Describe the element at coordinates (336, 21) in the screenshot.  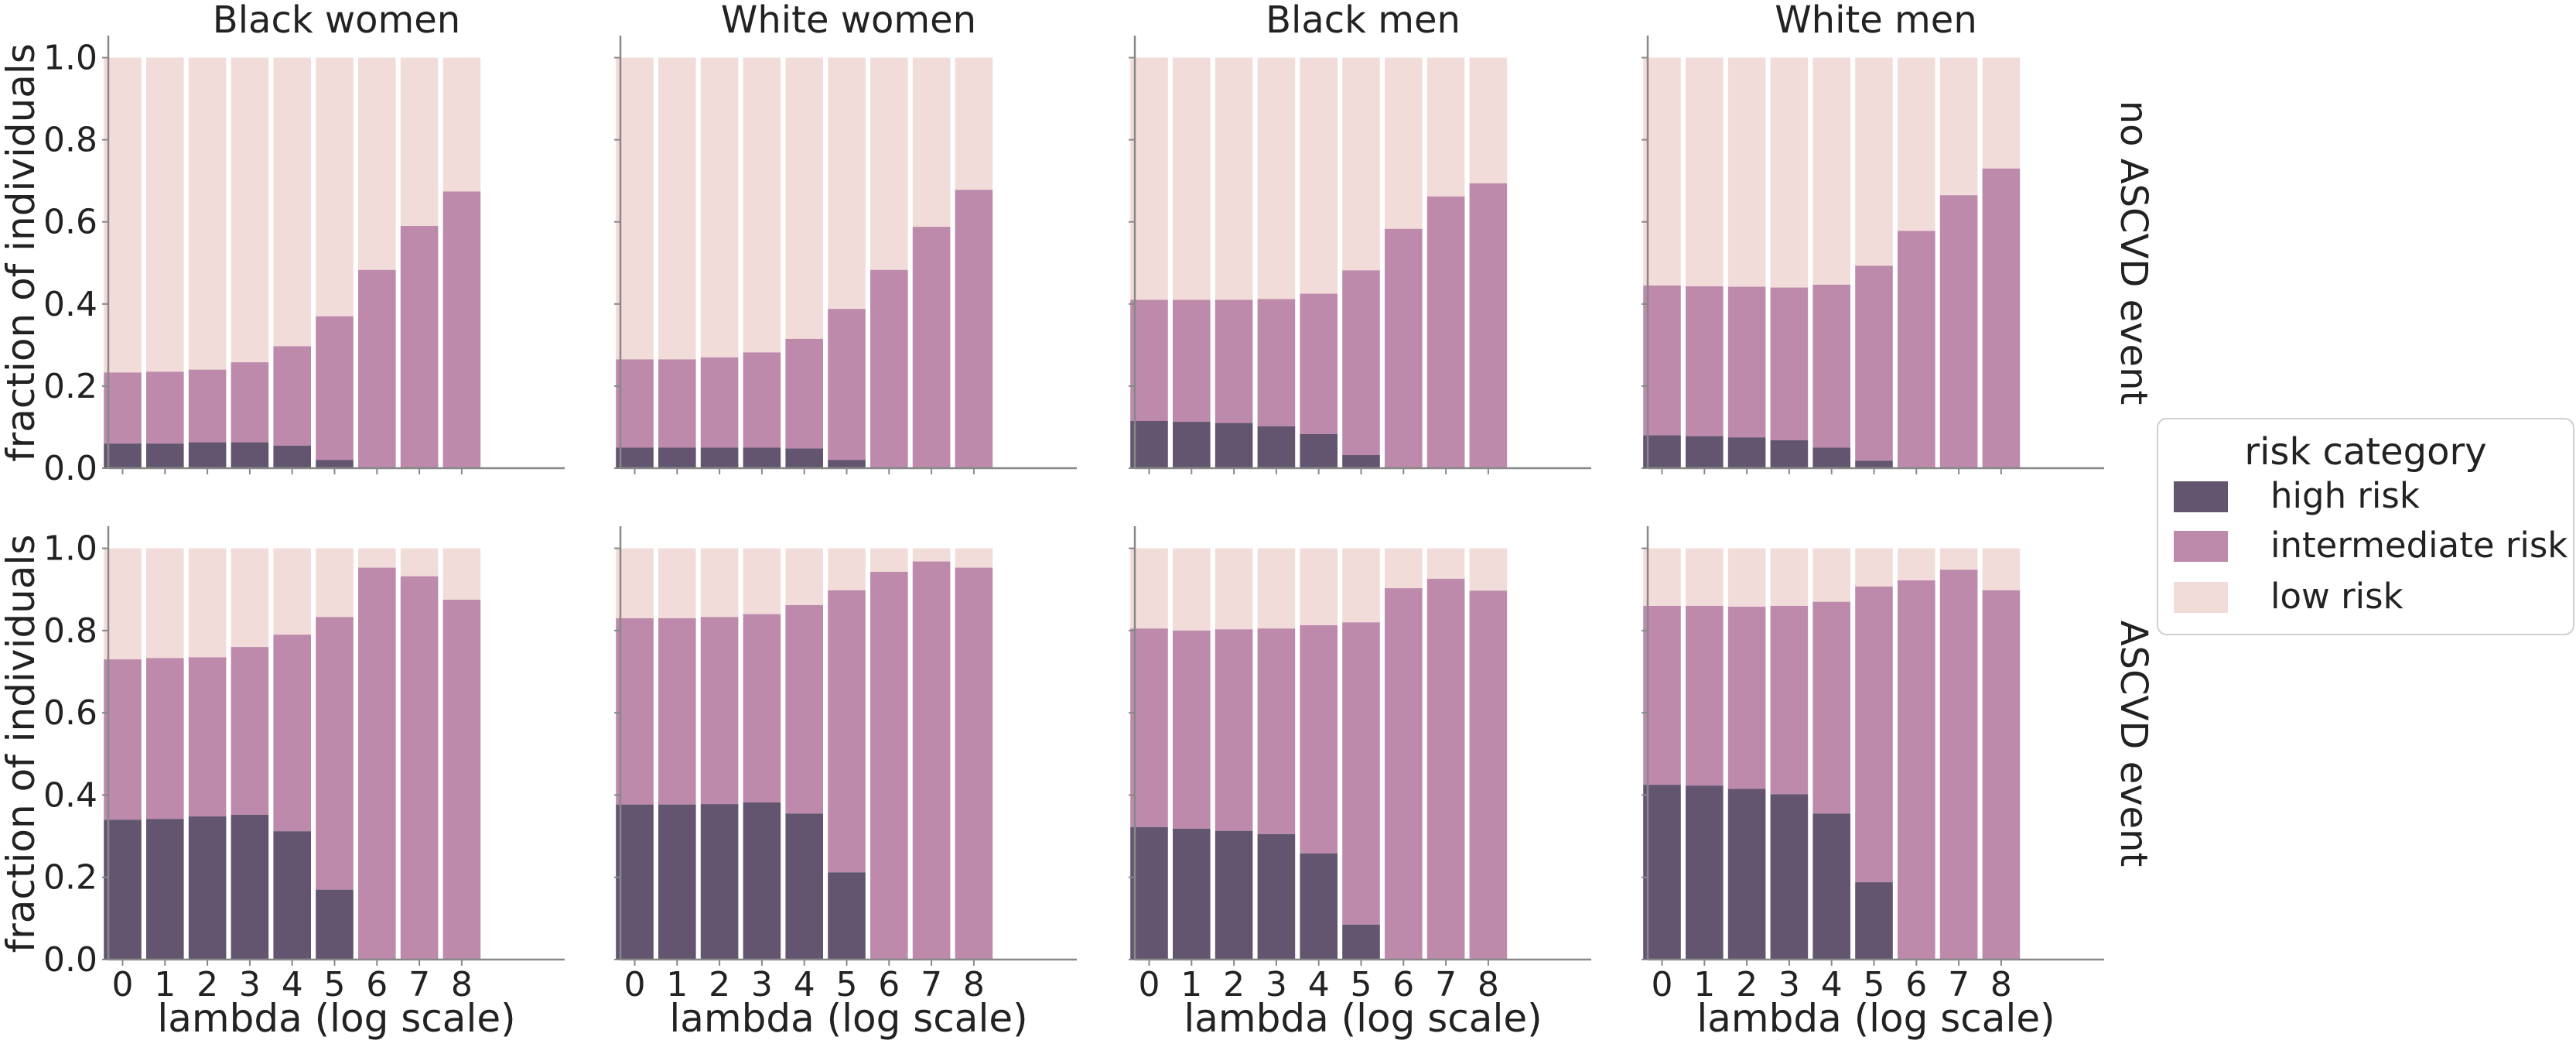
I see `facet-column-title: Black women` at that location.